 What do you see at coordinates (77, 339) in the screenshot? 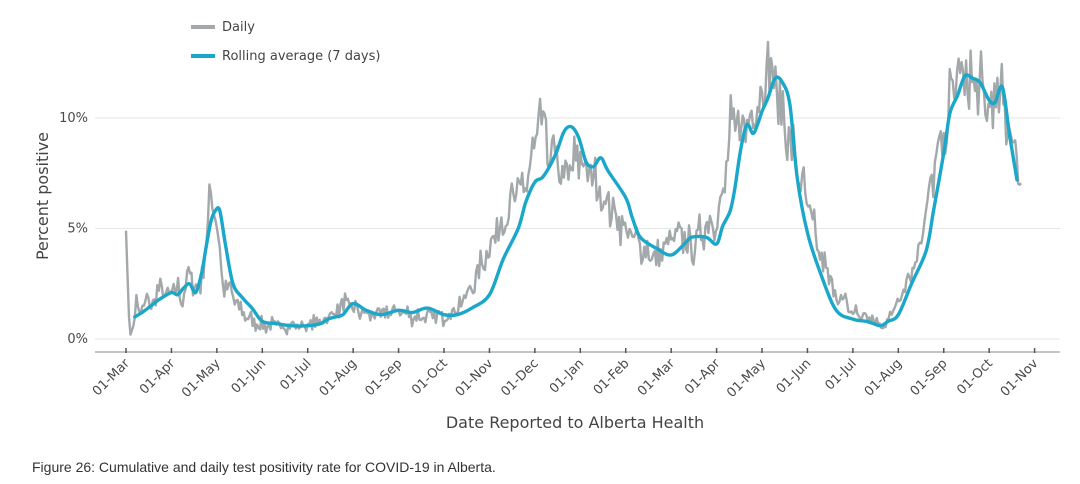
I see `y-tick-label: 0%` at bounding box center [77, 339].